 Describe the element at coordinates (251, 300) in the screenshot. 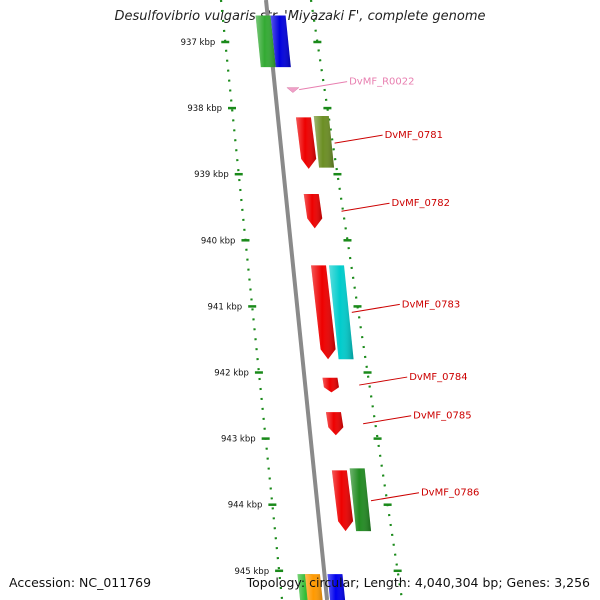

I see `ruler-guide-left` at that location.